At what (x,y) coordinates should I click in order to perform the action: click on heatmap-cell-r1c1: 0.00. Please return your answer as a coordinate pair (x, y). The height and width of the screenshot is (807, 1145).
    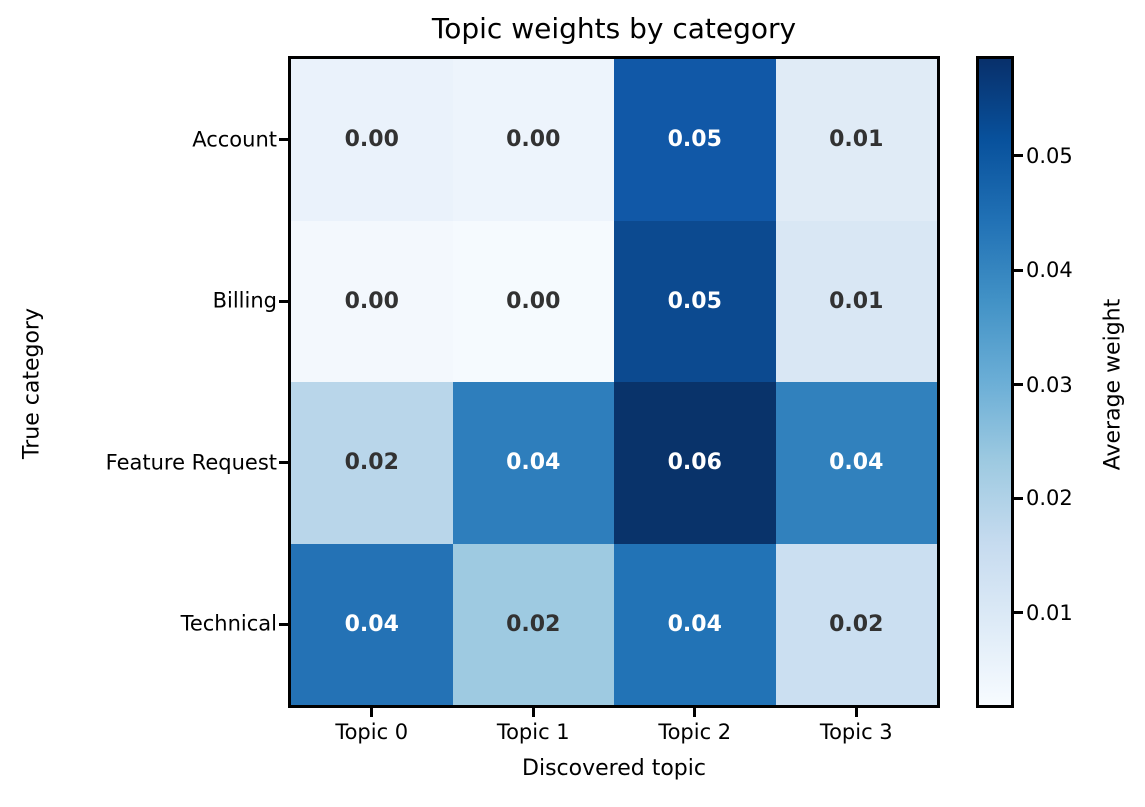
    Looking at the image, I should click on (533, 301).